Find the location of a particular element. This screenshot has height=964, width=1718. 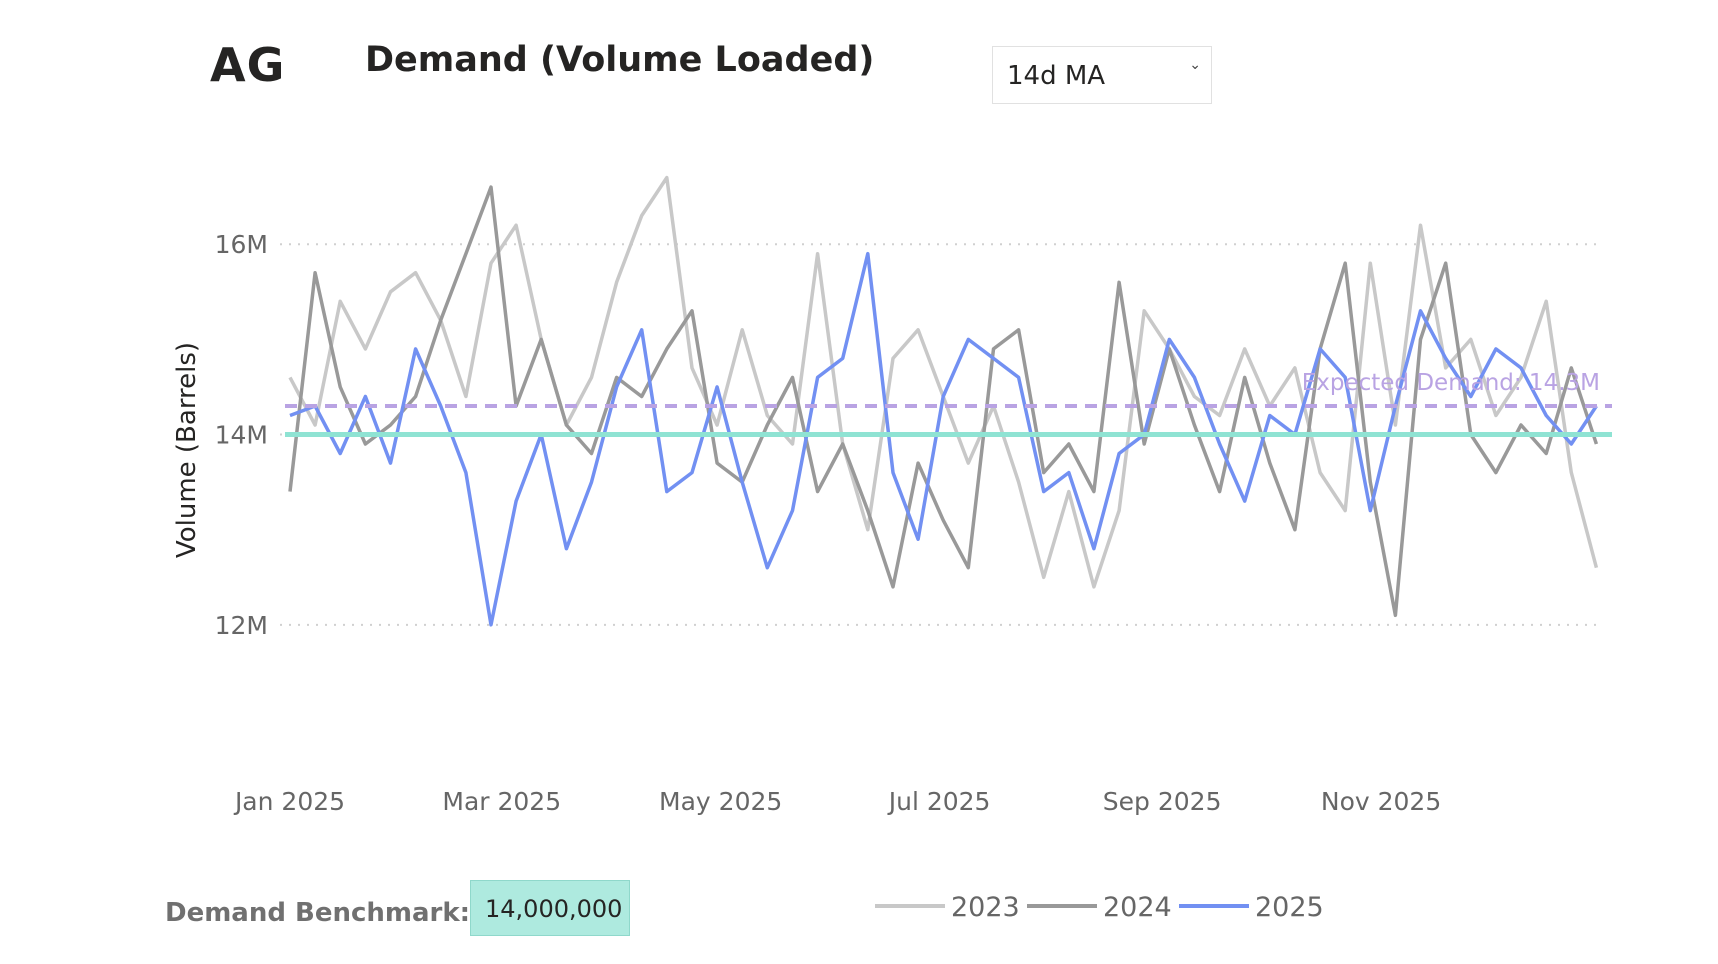

benchmark-label: Demand Benchmark: is located at coordinates (318, 913).